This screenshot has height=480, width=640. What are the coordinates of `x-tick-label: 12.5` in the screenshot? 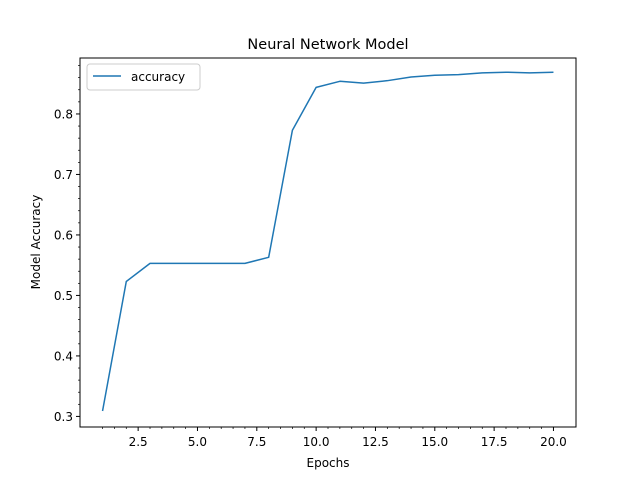 It's located at (375, 442).